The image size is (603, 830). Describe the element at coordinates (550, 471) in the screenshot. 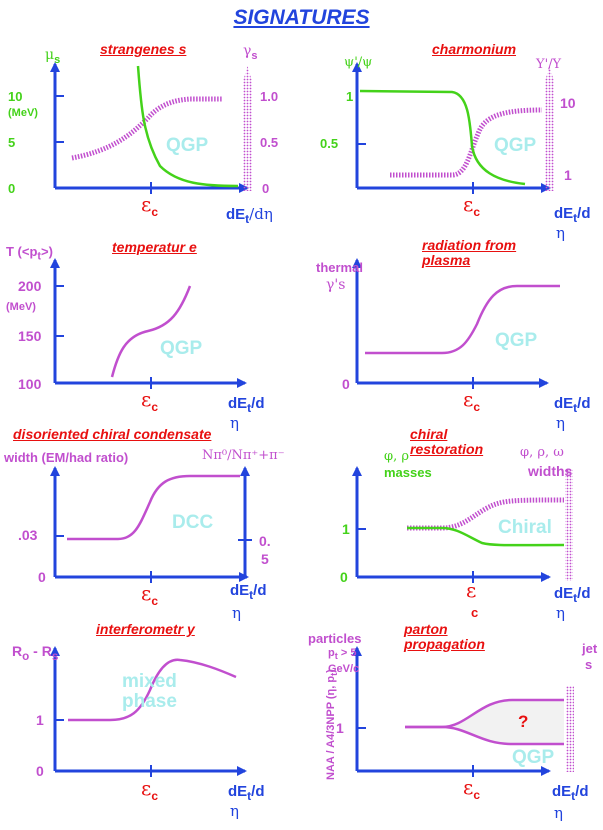

I see `y-label-right-2: widths` at that location.